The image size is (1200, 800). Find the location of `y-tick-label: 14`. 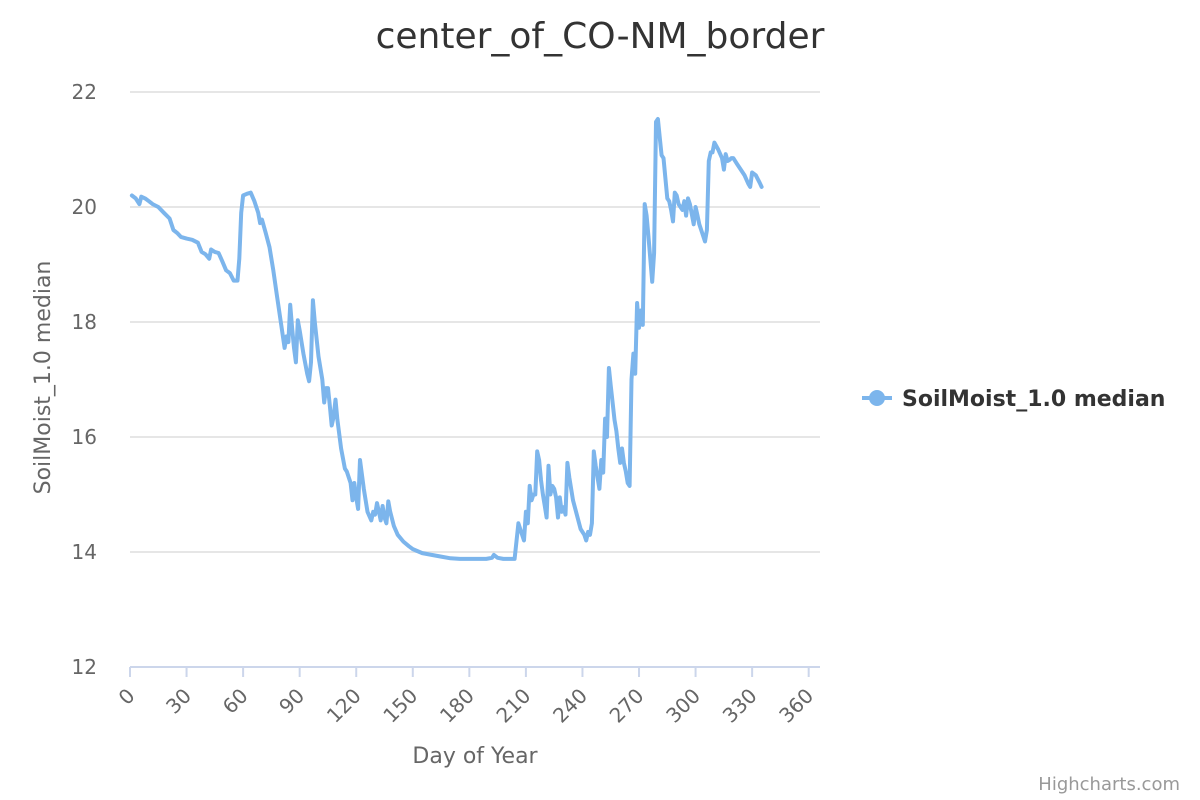

y-tick-label: 14 is located at coordinates (84, 552).